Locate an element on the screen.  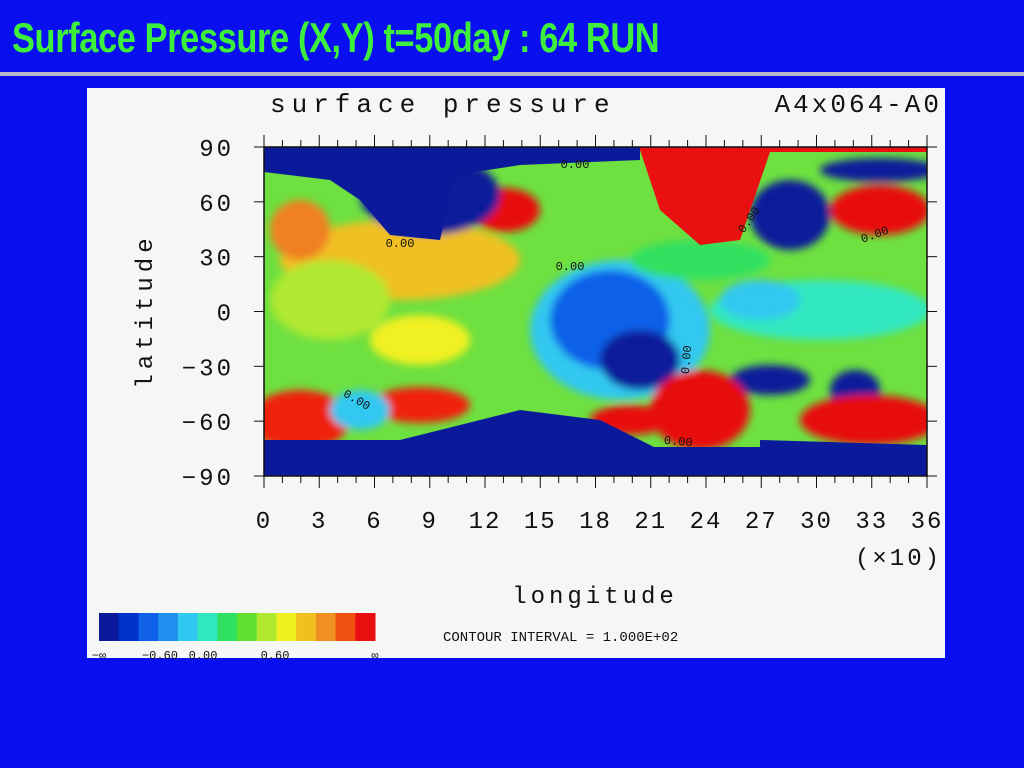
x-tick-label: 12 is located at coordinates (485, 522).